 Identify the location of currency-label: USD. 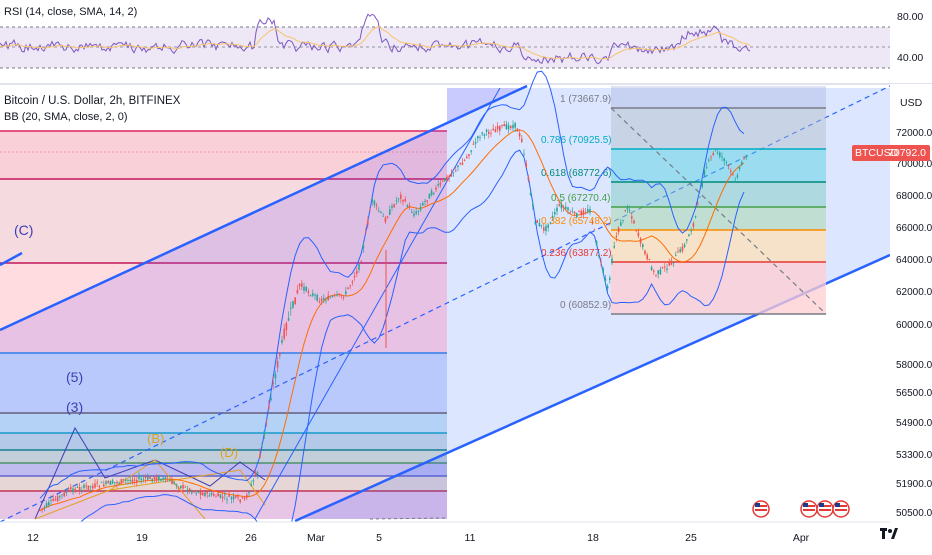
(911, 103).